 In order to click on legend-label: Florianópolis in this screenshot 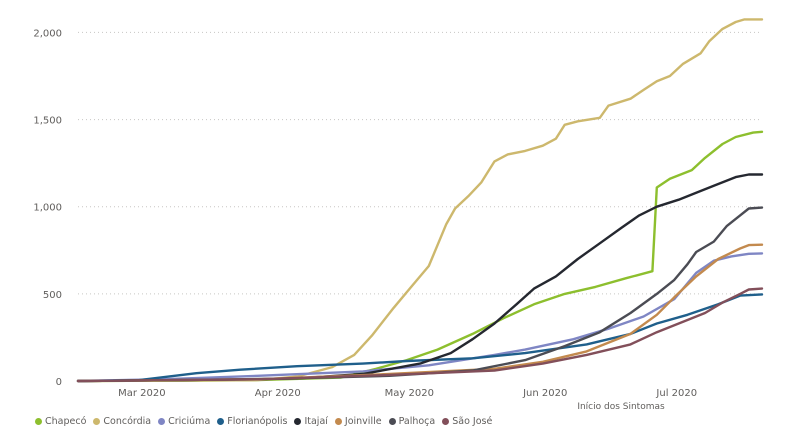, I will do `click(257, 421)`.